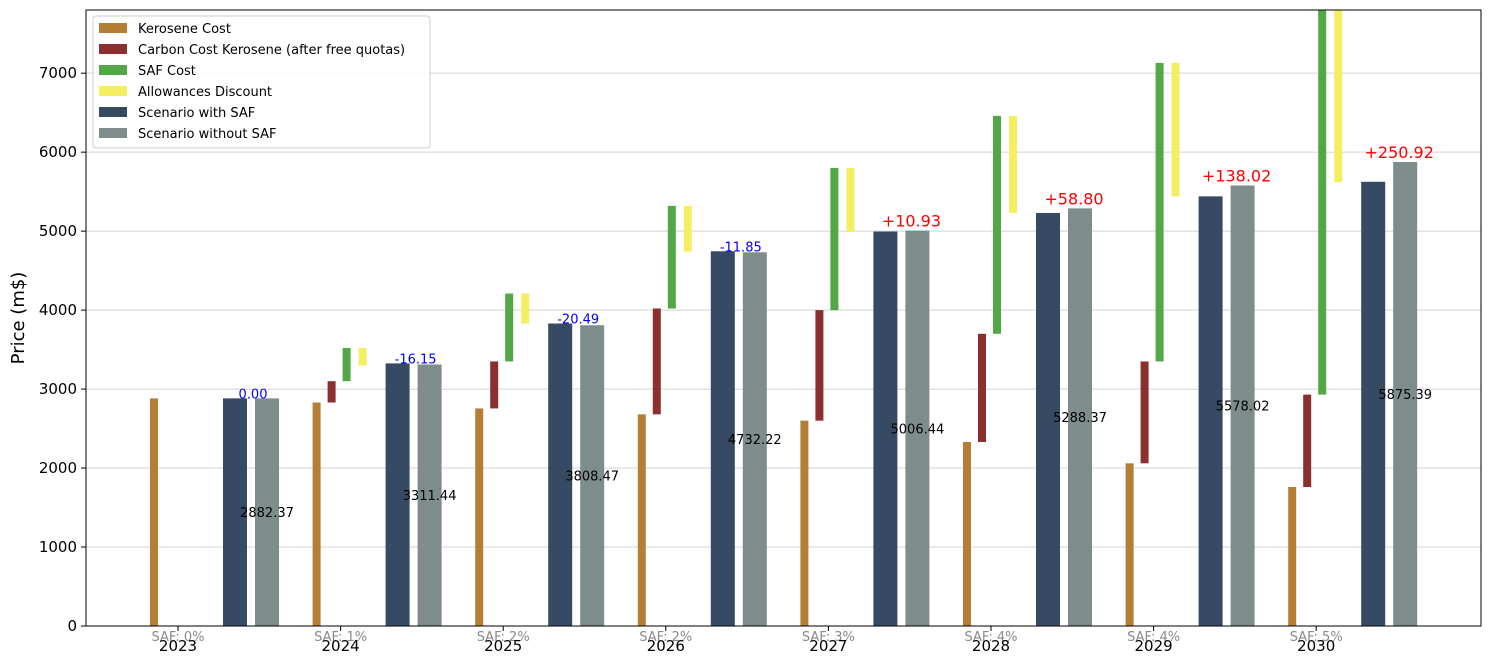  Describe the element at coordinates (184, 29) in the screenshot. I see `legend-label-kerosene: Kerosene Cost` at that location.